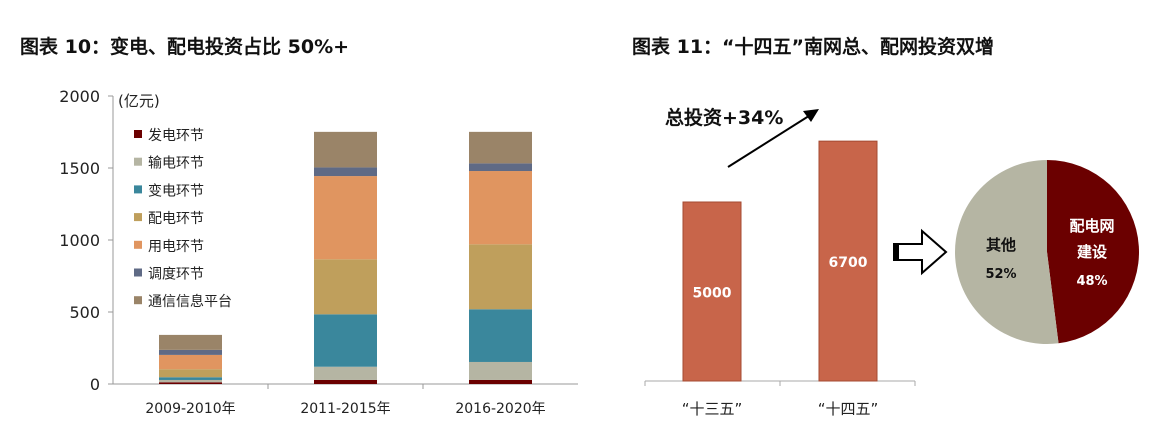  Describe the element at coordinates (895, 252) in the screenshot. I see `block-arrow-bar` at that location.